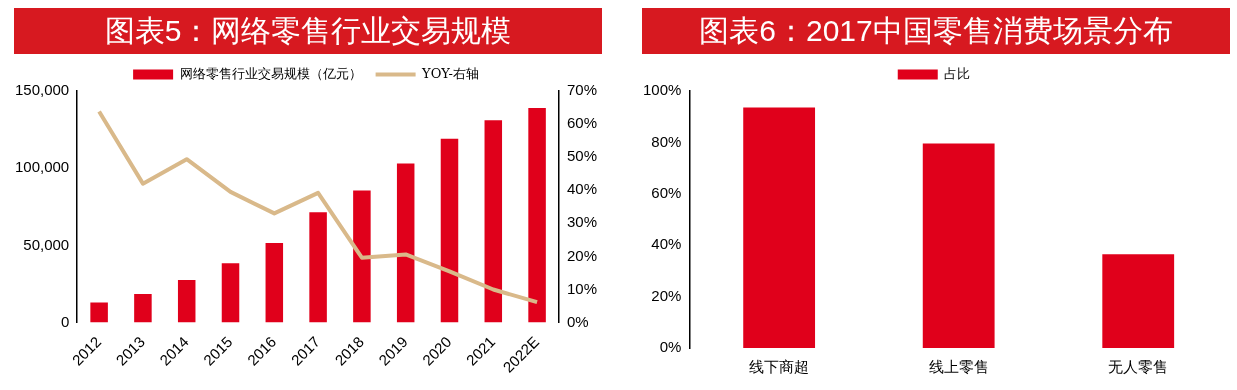 The height and width of the screenshot is (390, 1237). Describe the element at coordinates (582, 123) in the screenshot. I see `y2-tick-label: 60%` at that location.